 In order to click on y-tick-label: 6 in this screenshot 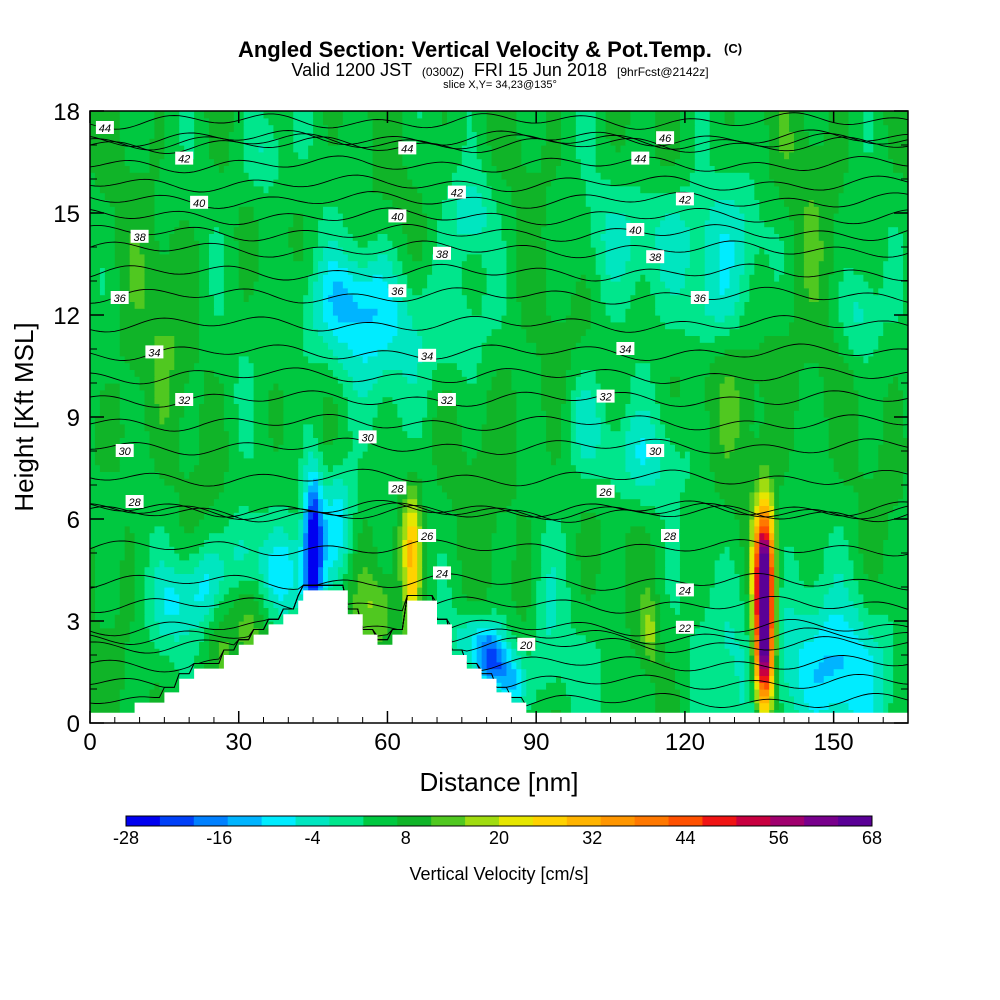, I will do `click(73, 520)`.